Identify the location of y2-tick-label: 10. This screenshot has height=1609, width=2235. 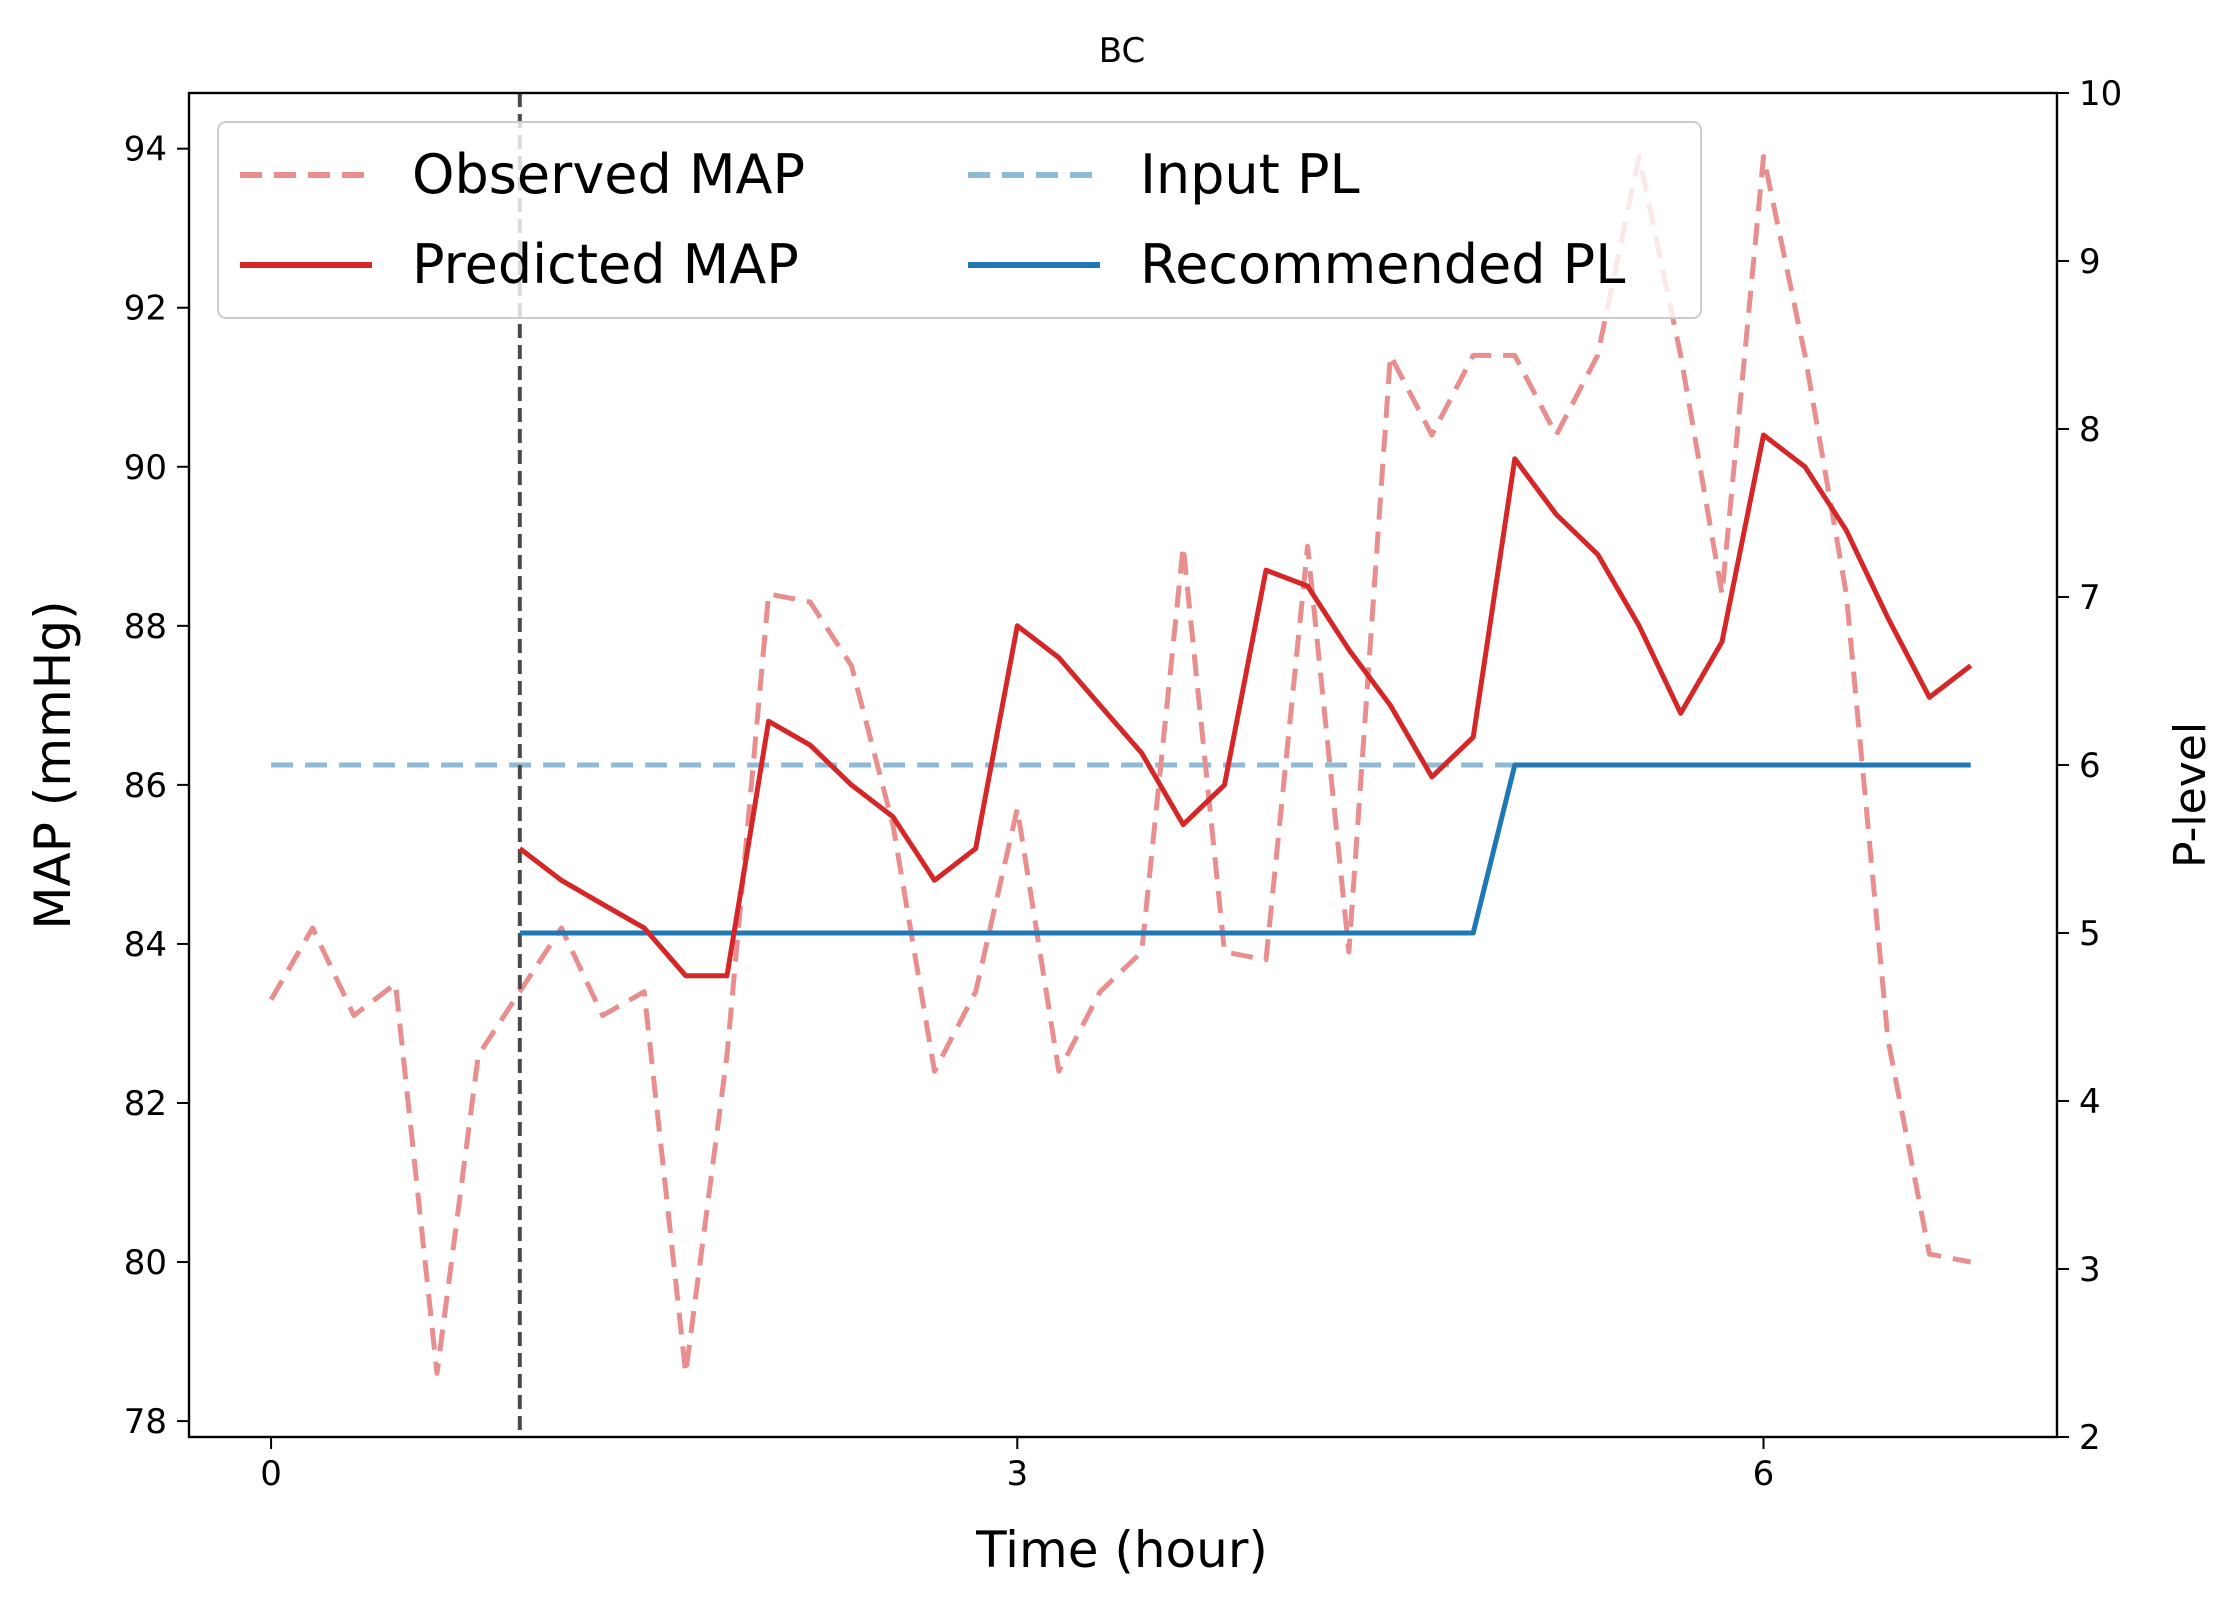
(2100, 94).